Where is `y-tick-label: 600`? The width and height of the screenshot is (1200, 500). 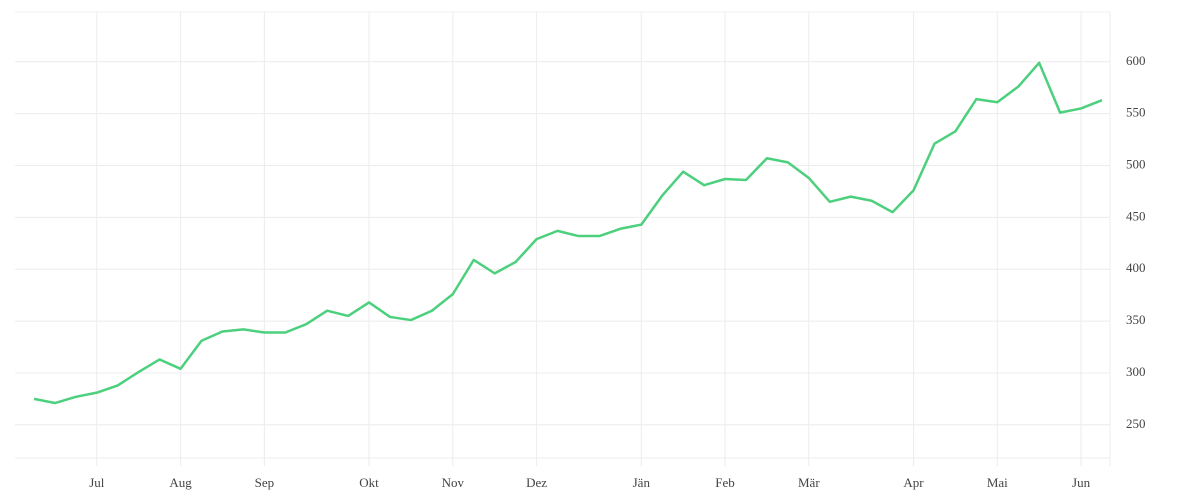 y-tick-label: 600 is located at coordinates (1136, 60).